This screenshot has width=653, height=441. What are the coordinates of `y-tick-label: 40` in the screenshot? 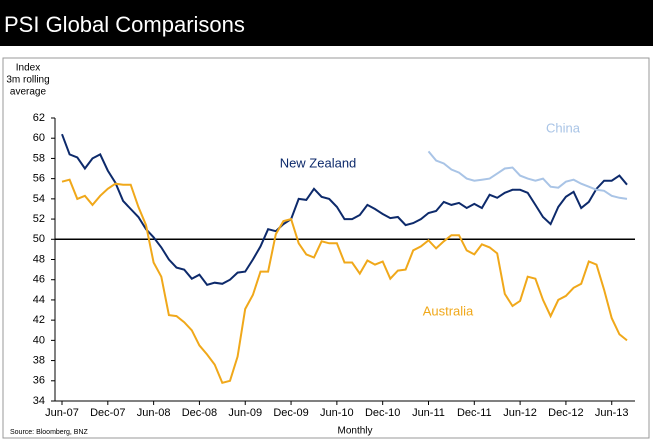 It's located at (39, 340).